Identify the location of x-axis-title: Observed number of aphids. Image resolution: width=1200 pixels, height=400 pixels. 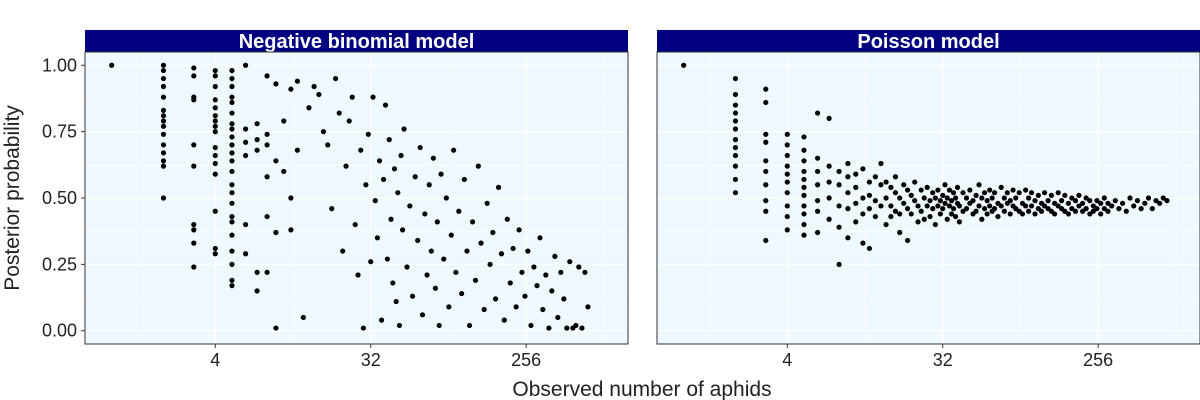
(641, 389).